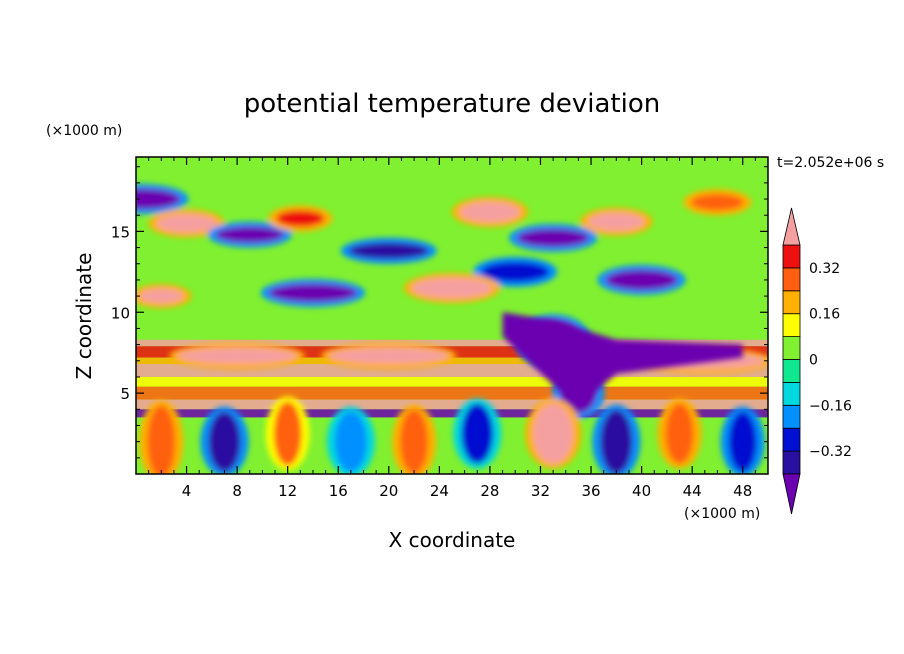  What do you see at coordinates (187, 491) in the screenshot?
I see `x-tick-label: 4` at bounding box center [187, 491].